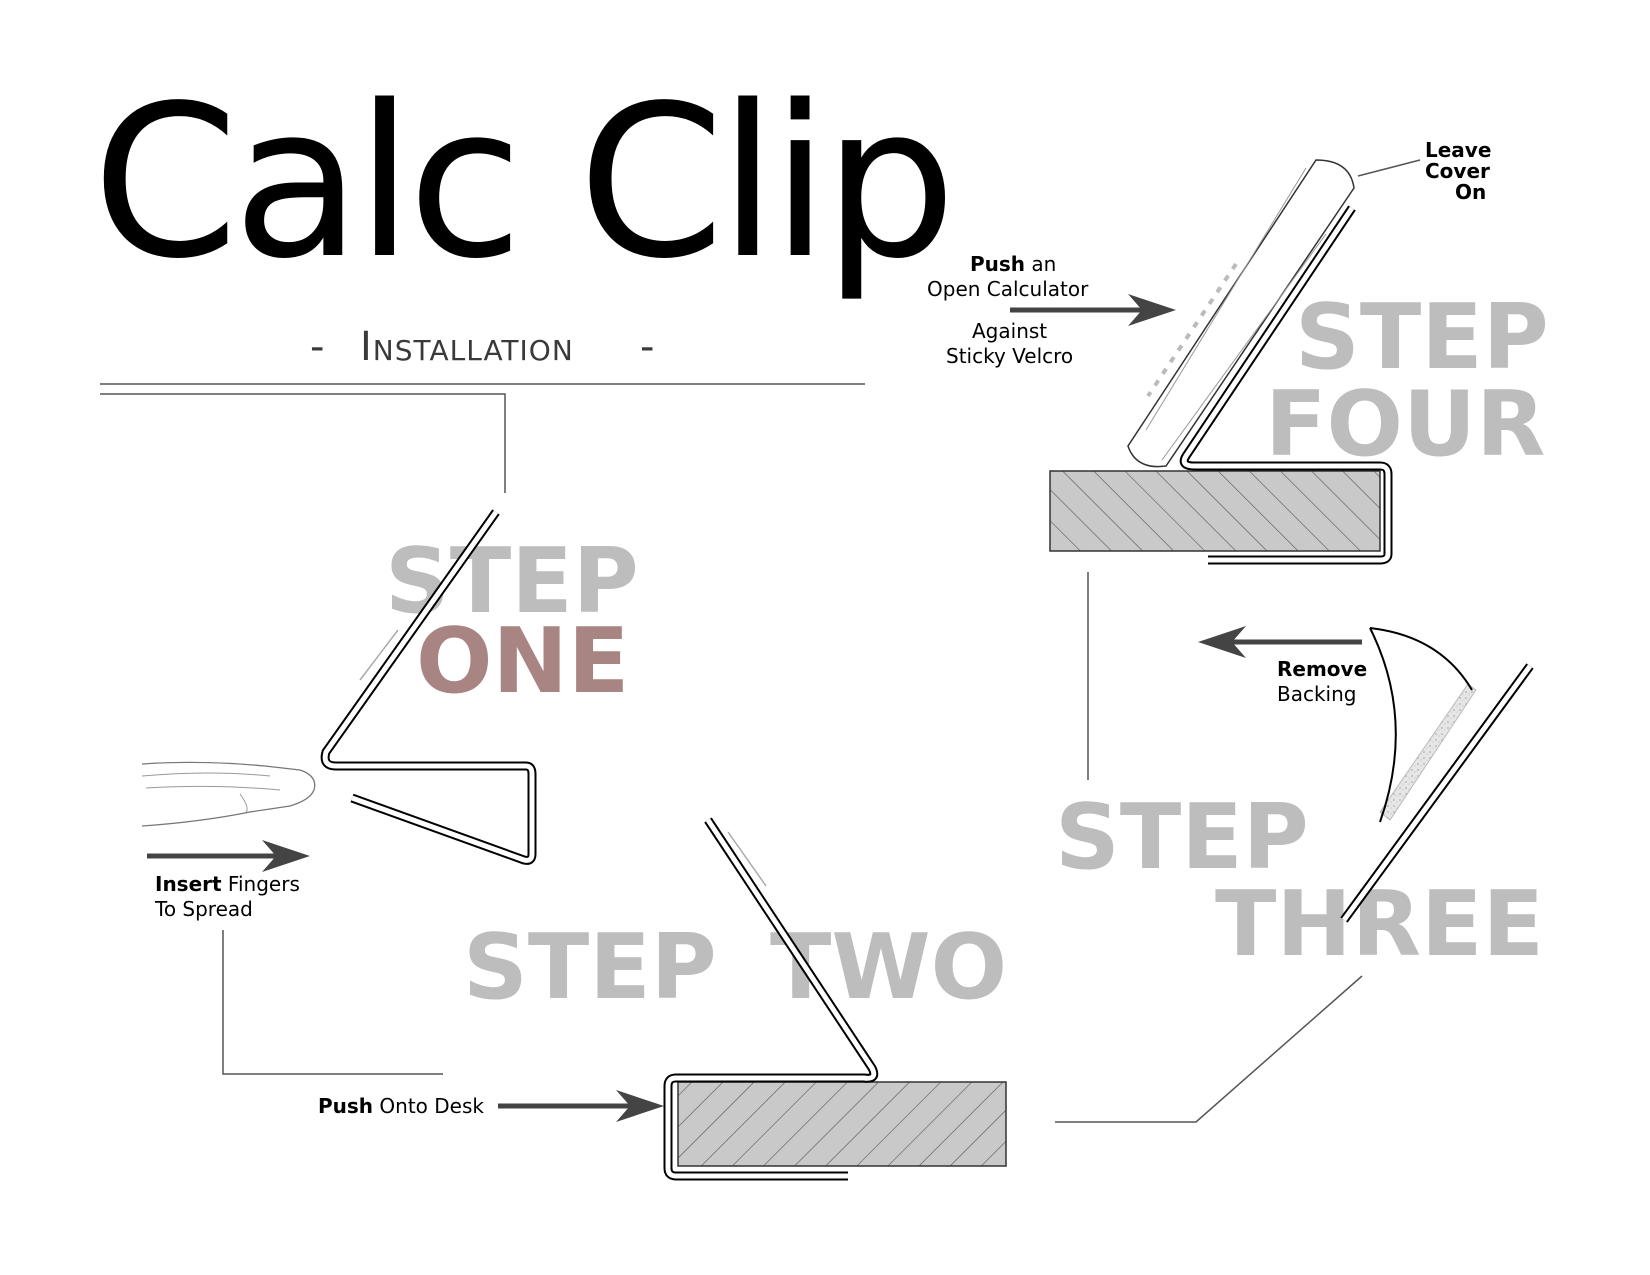 The width and height of the screenshot is (1650, 1275). What do you see at coordinates (1405, 424) in the screenshot?
I see `step-four-number: FOUR` at bounding box center [1405, 424].